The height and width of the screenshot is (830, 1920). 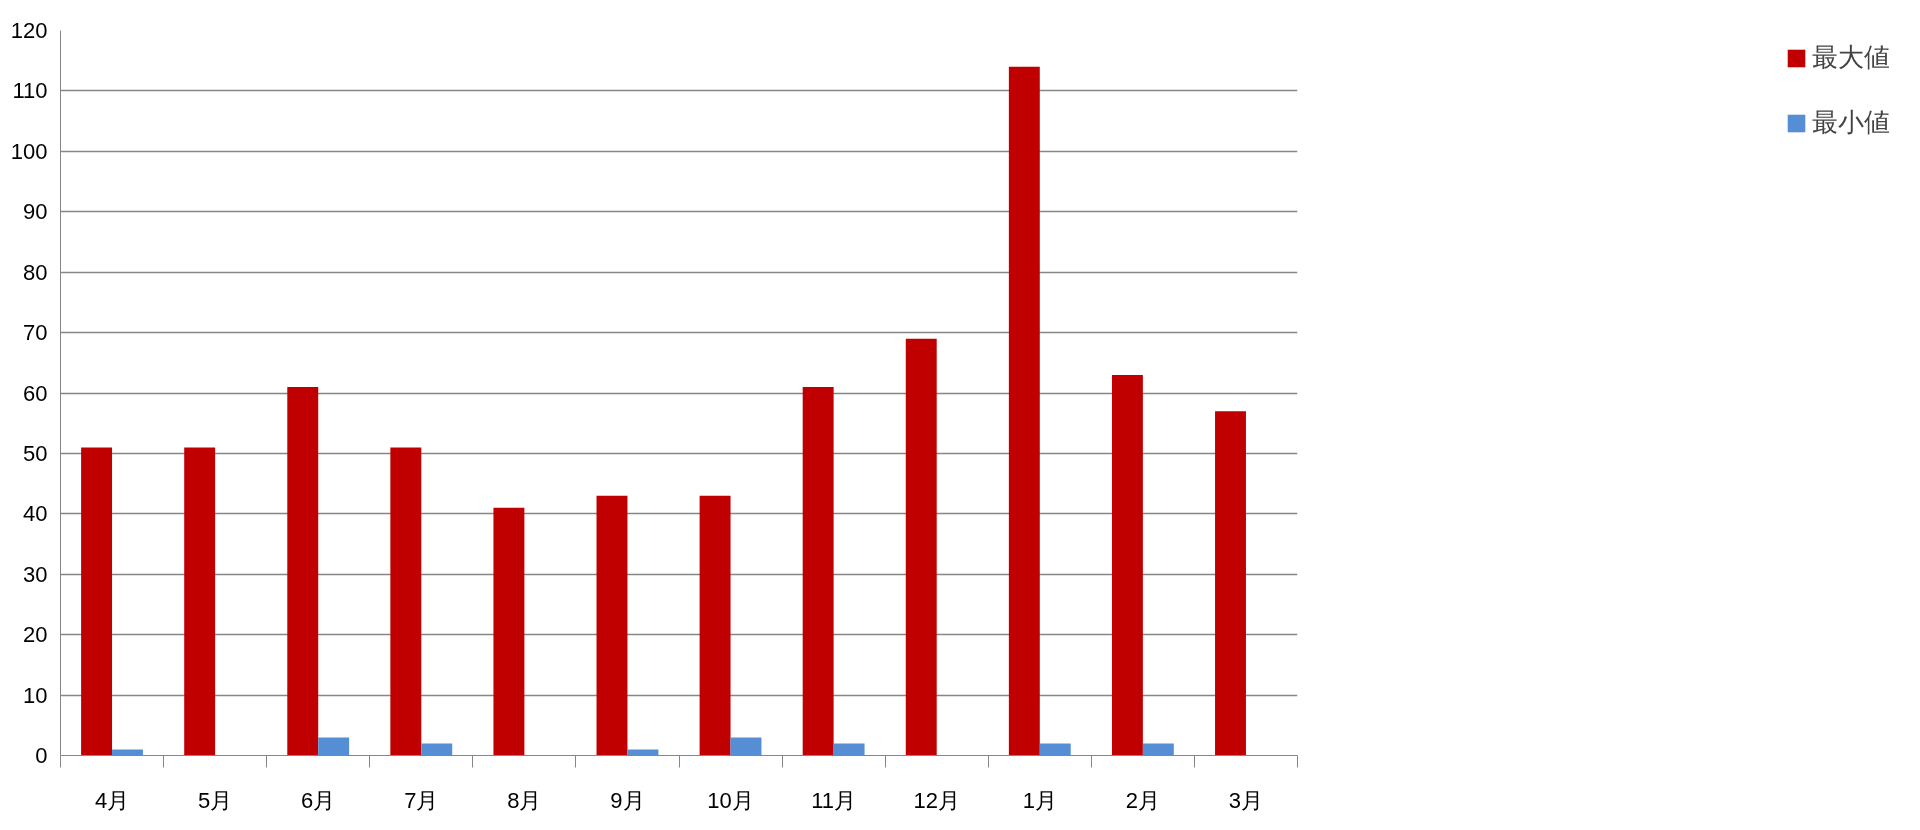 What do you see at coordinates (1246, 800) in the screenshot?
I see `x-tick-label: 3月` at bounding box center [1246, 800].